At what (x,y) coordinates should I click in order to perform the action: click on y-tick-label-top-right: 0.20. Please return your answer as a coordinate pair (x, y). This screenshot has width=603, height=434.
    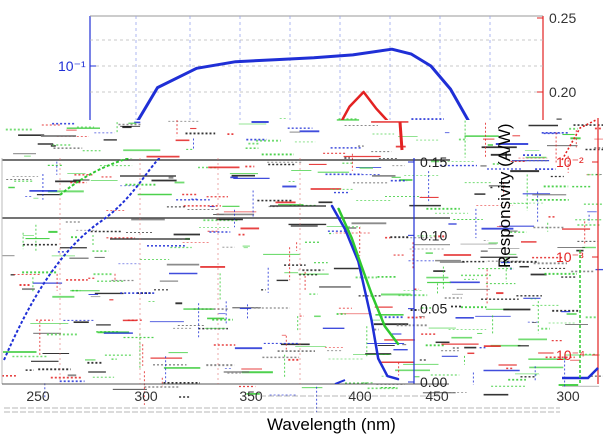
    Looking at the image, I should click on (562, 92).